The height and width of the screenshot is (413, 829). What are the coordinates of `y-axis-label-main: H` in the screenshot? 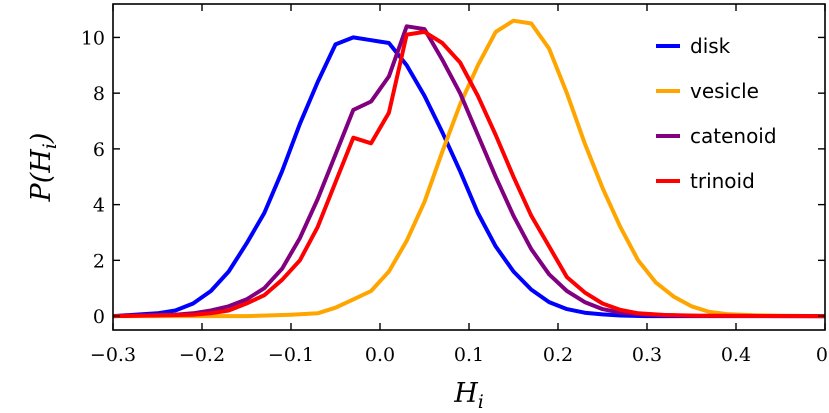 It's located at (41, 161).